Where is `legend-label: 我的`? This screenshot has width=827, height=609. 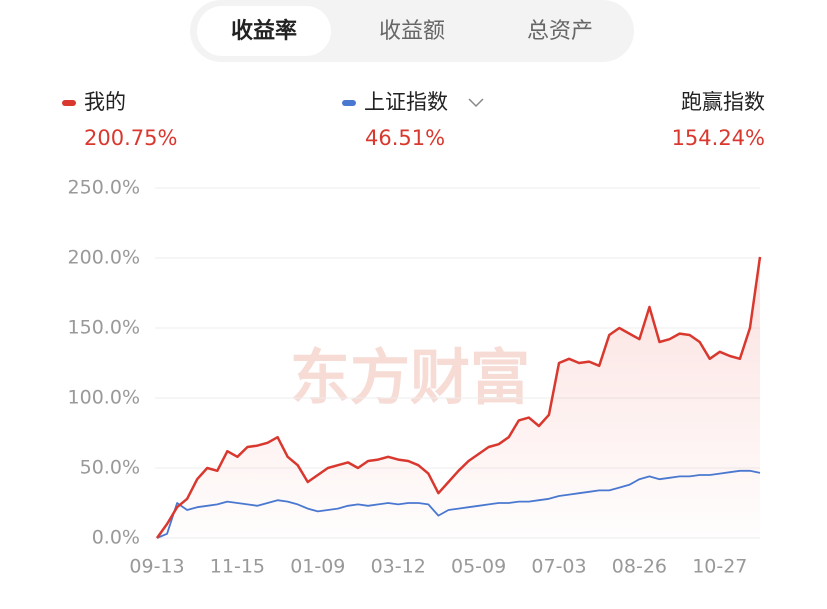
legend-label: 我的 is located at coordinates (105, 102).